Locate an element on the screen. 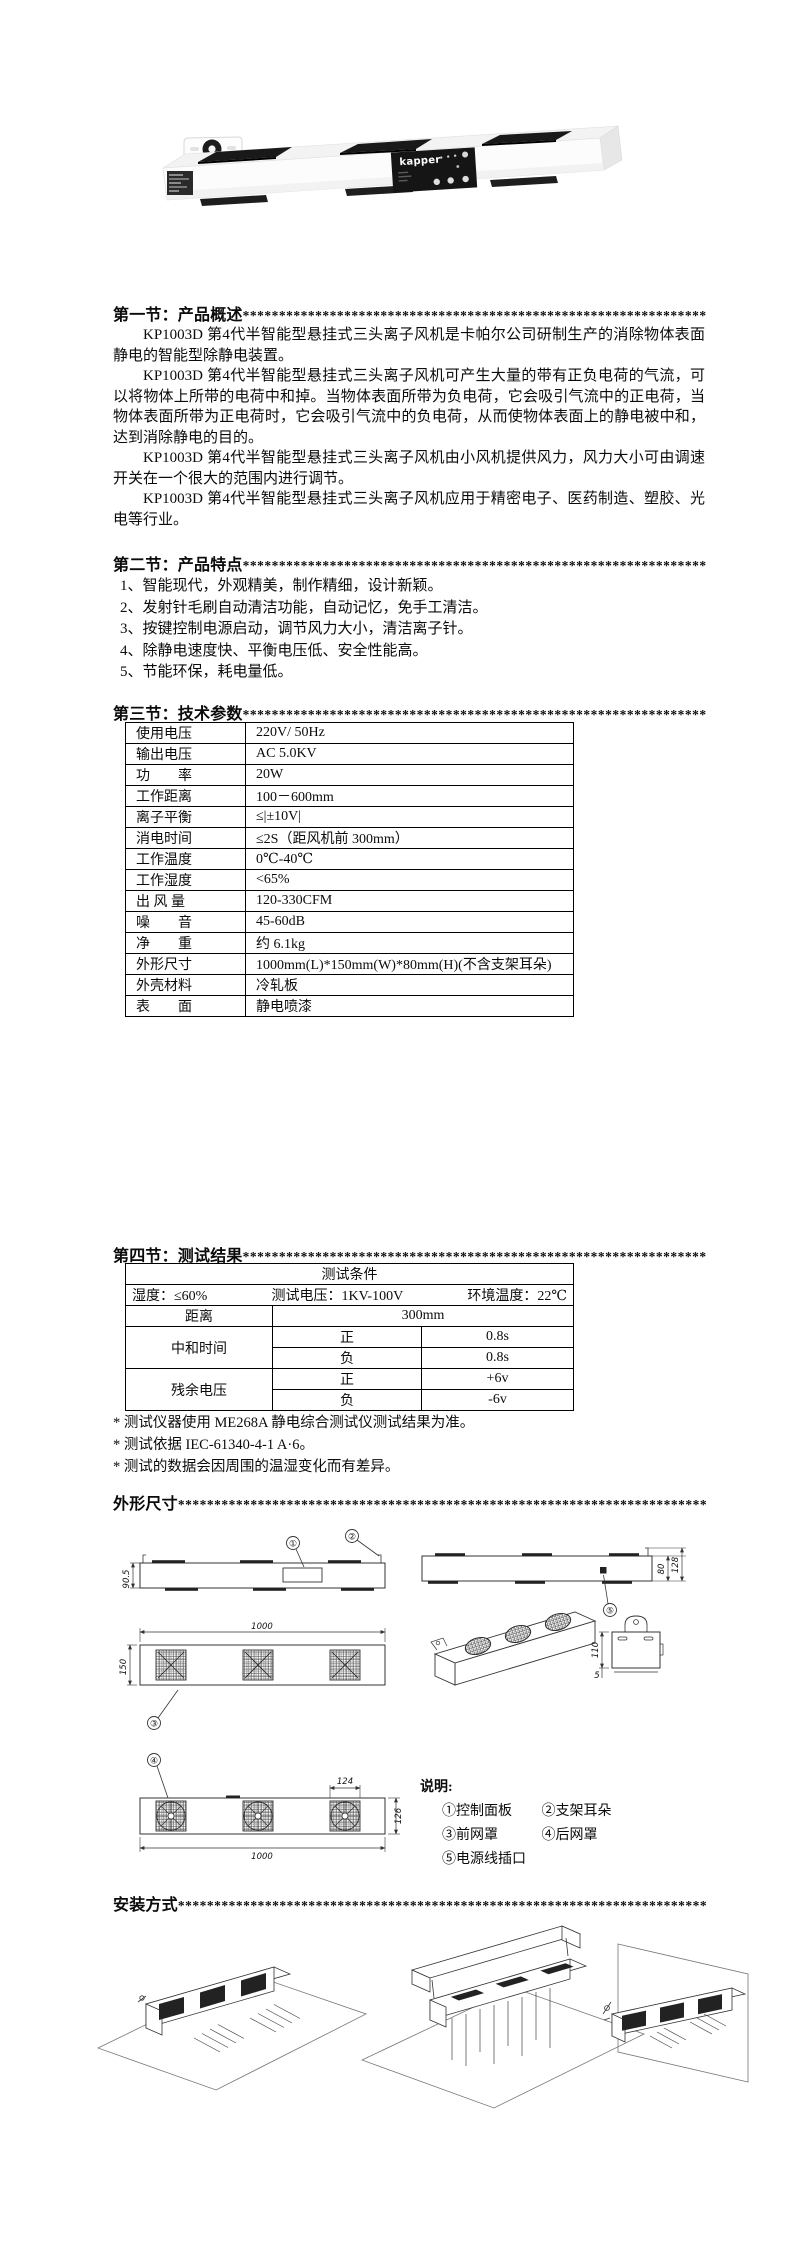  param-label: 输出电压 is located at coordinates (185, 754).